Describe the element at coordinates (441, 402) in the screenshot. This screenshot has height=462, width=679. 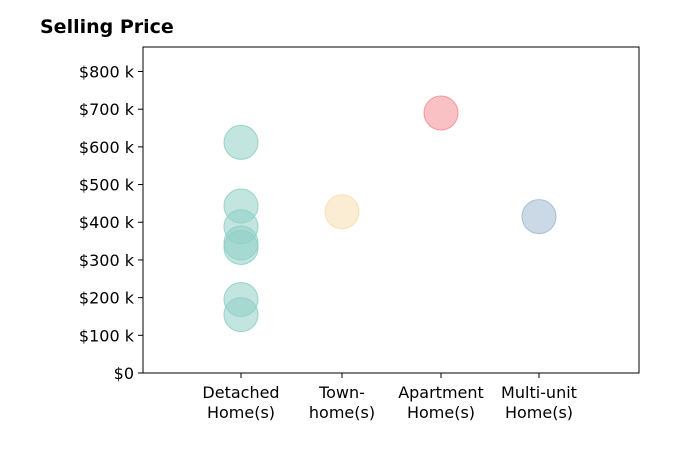
I see `x-tick-label: Apartment Home(s)` at that location.